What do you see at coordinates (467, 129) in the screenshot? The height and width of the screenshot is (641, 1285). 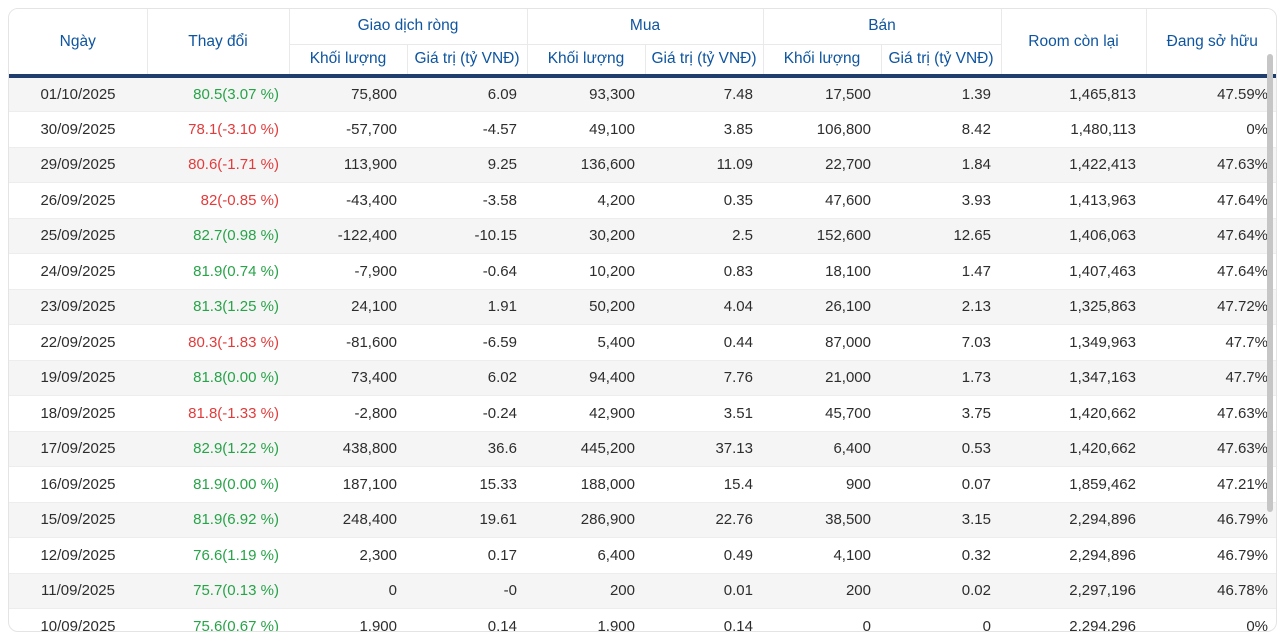 I see `cell-net-value: -4.57` at bounding box center [467, 129].